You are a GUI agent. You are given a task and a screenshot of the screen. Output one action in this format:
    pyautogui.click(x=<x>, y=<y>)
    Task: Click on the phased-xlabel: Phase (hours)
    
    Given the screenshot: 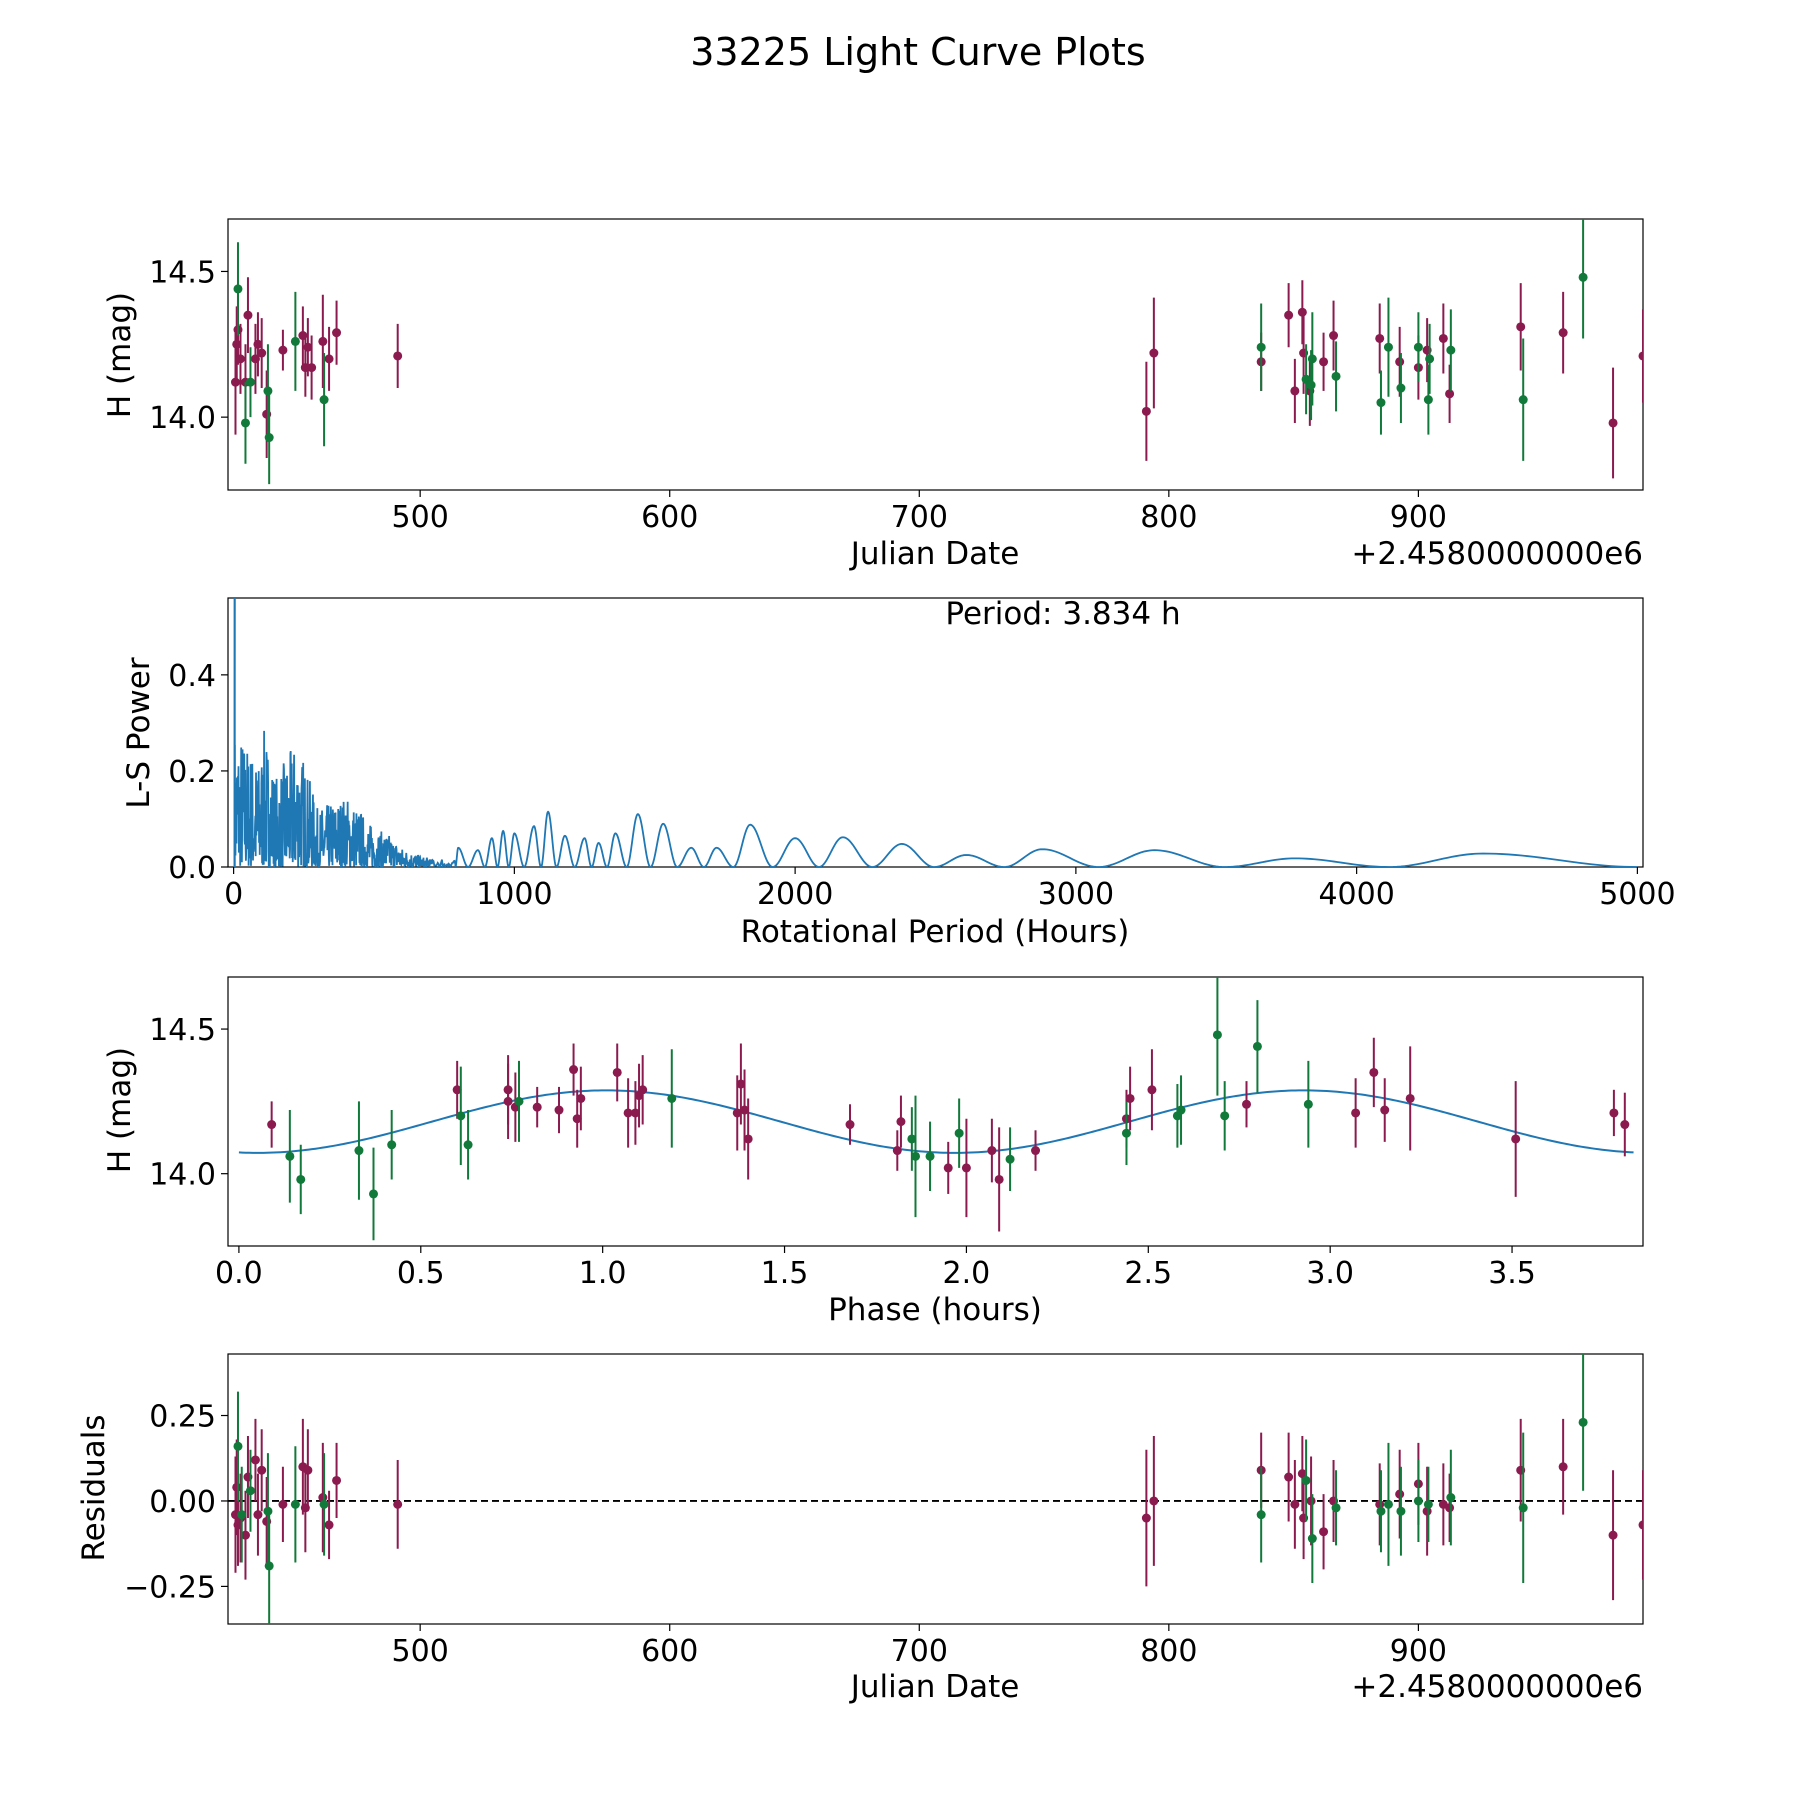 What is the action you would take?
    pyautogui.click(x=935, y=1310)
    